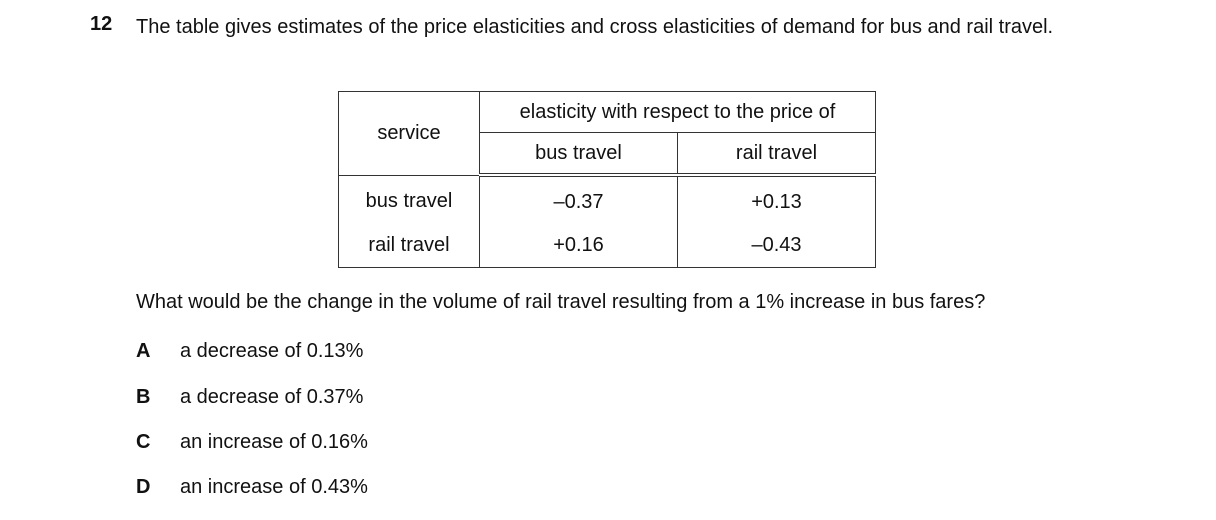 This screenshot has width=1216, height=520. What do you see at coordinates (272, 397) in the screenshot?
I see `option-text: a decrease of 0.37%` at bounding box center [272, 397].